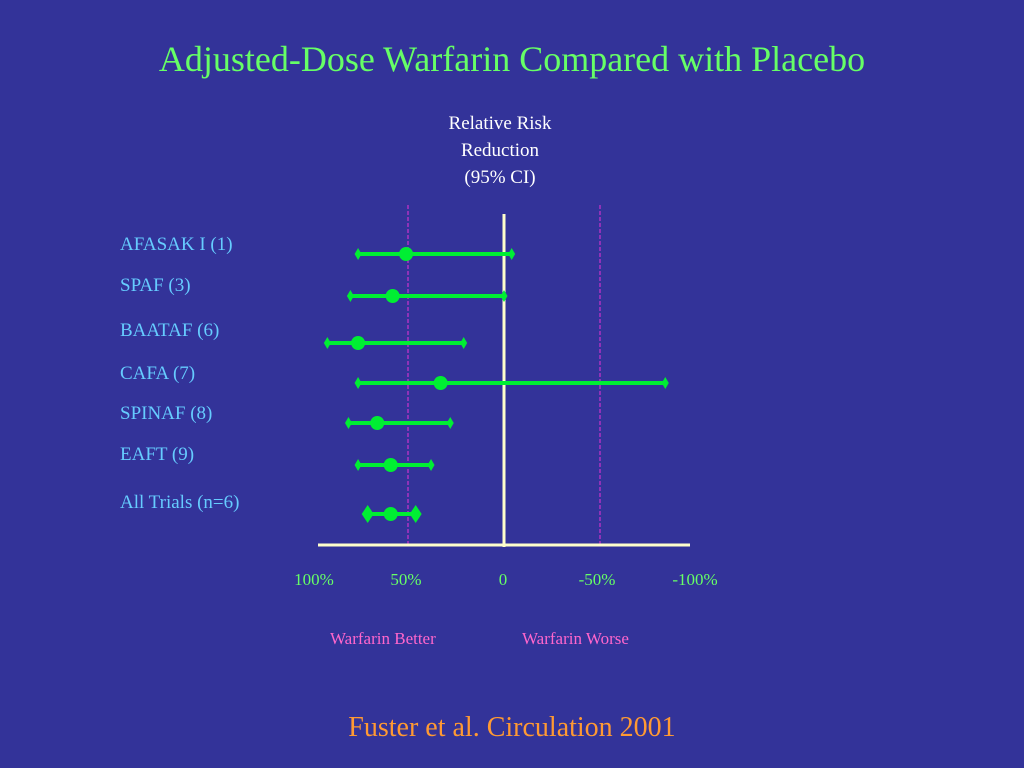 The width and height of the screenshot is (1024, 768). What do you see at coordinates (597, 579) in the screenshot?
I see `x-tick-label: -50%` at bounding box center [597, 579].